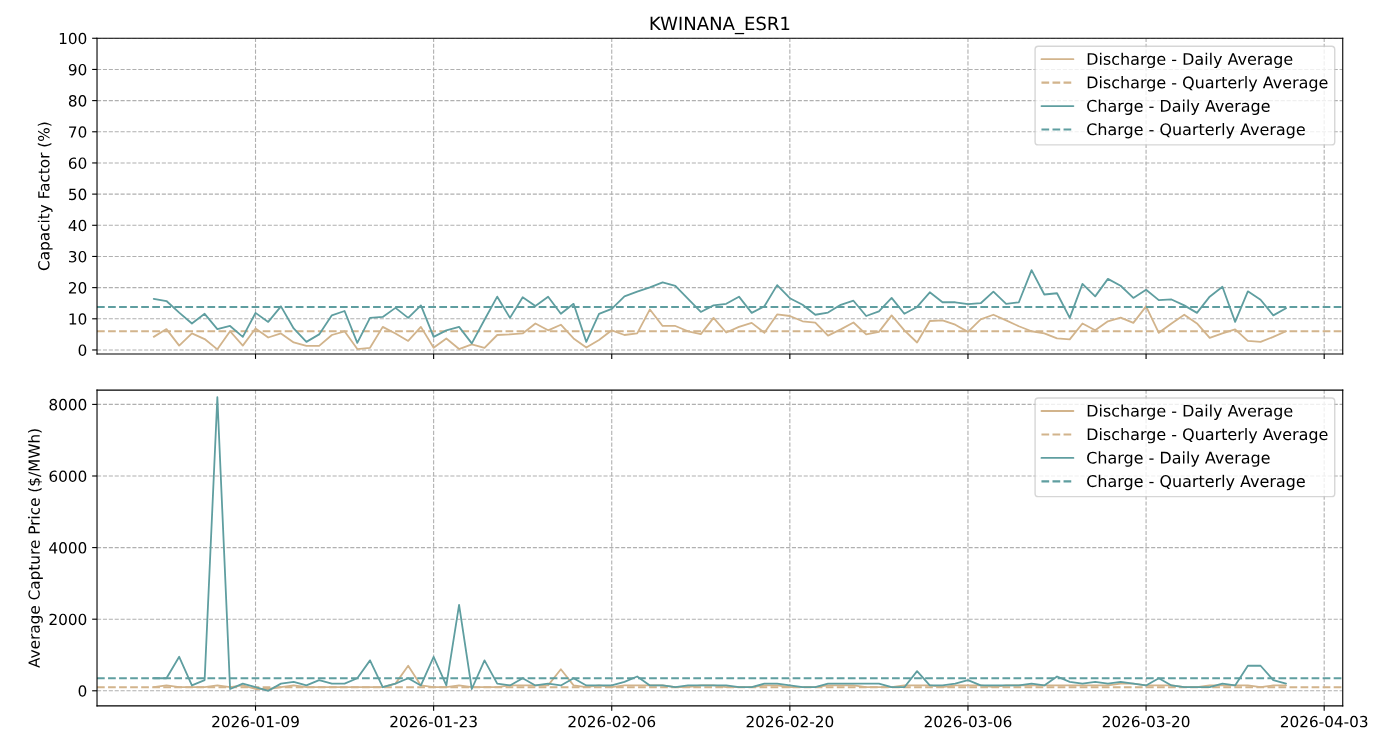 The height and width of the screenshot is (736, 1390). What do you see at coordinates (45, 196) in the screenshot?
I see `y-axis-title: Capacity Factor (%)` at bounding box center [45, 196].